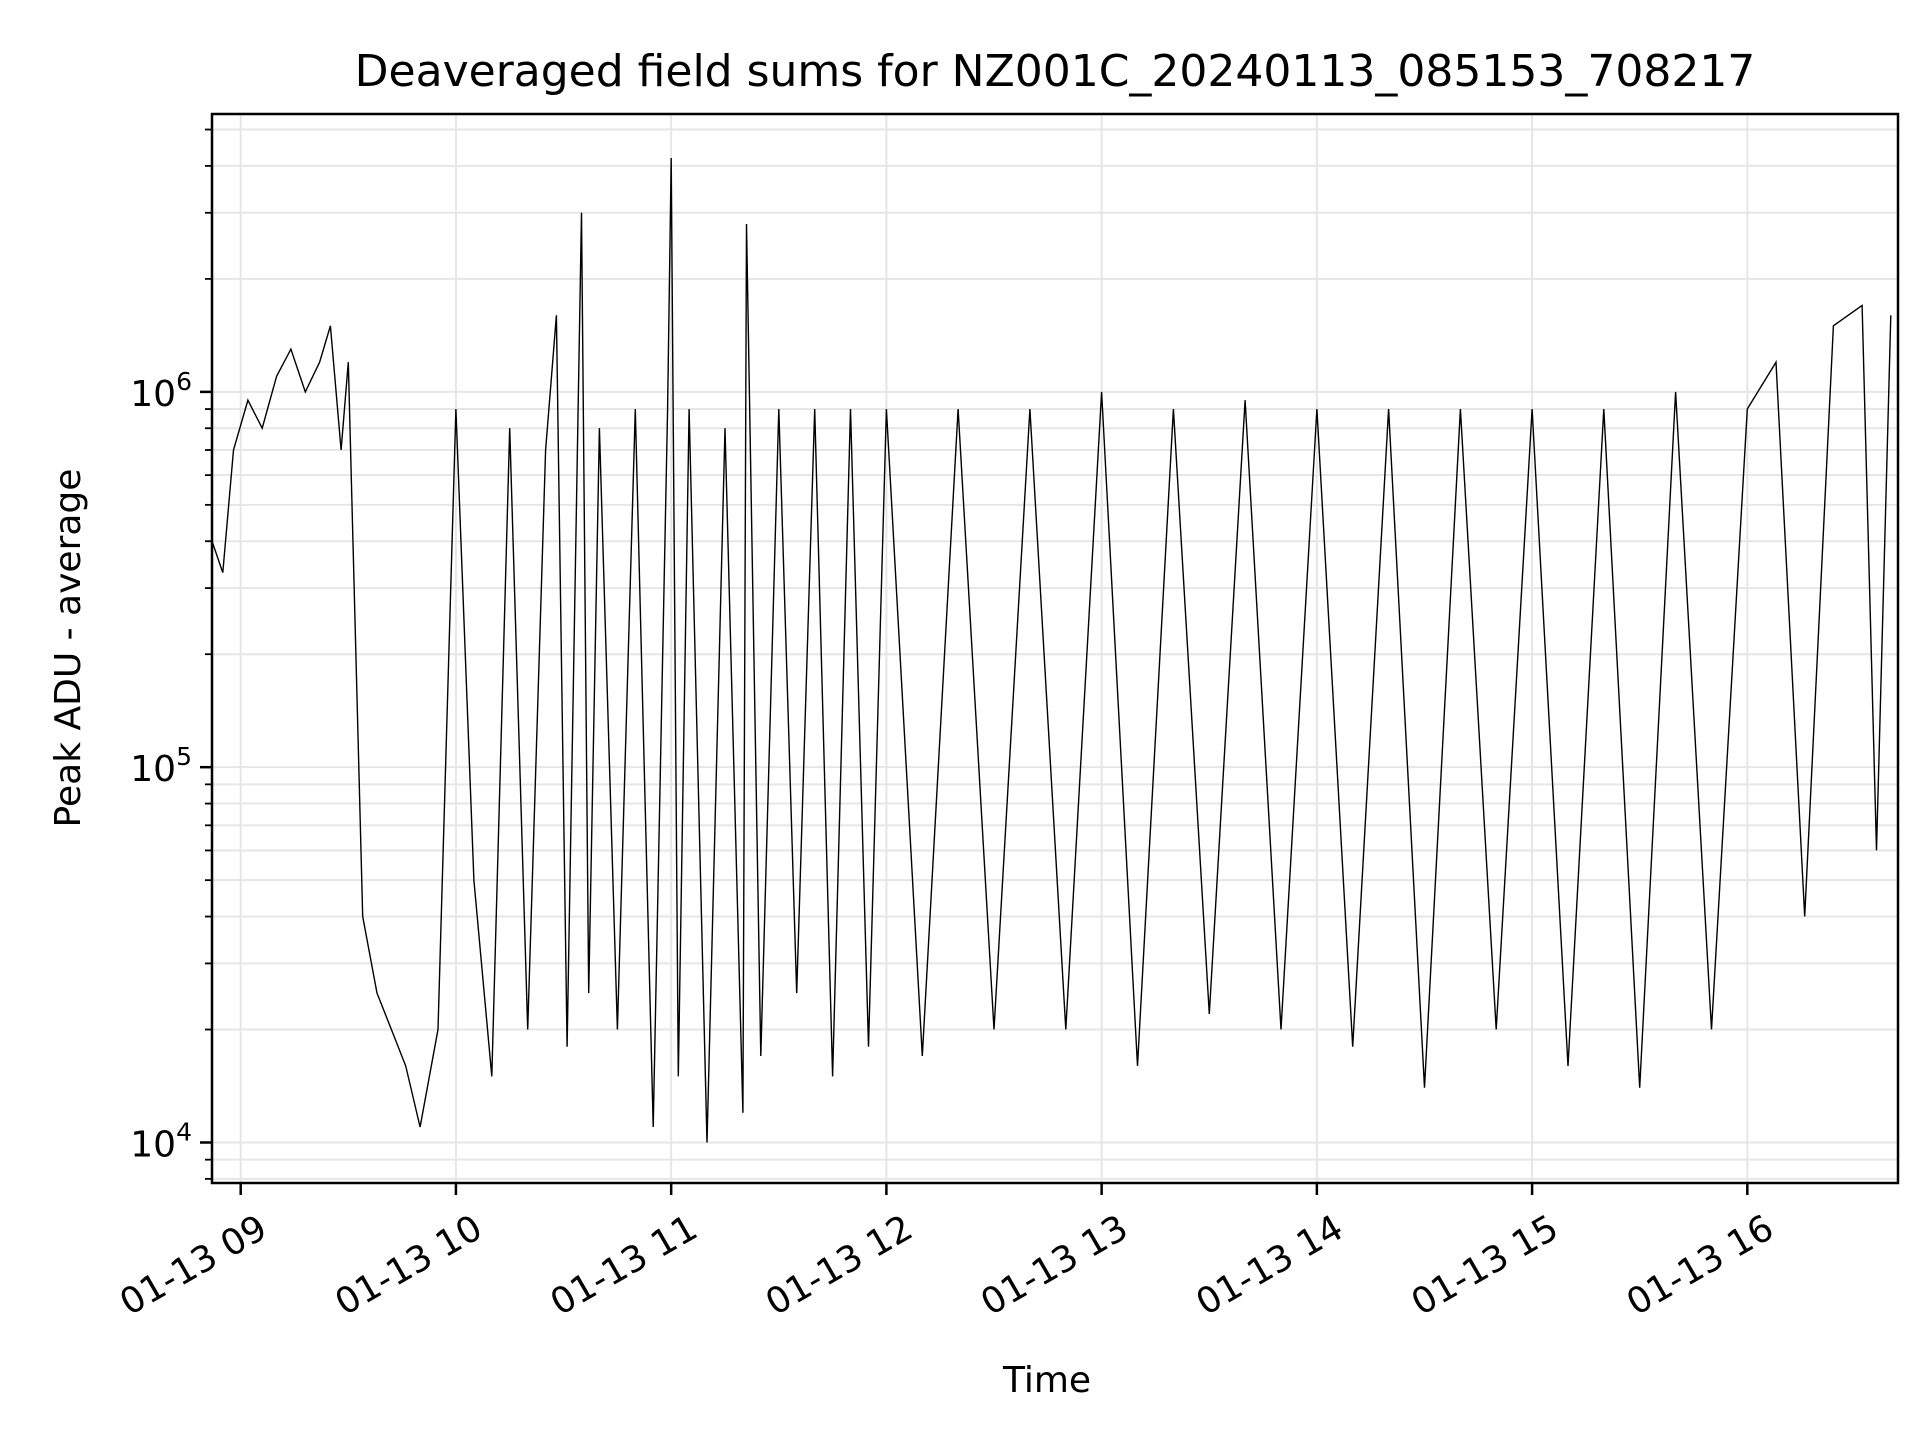 The width and height of the screenshot is (1920, 1440). Describe the element at coordinates (1046, 1380) in the screenshot. I see `x-axis-label: Time` at that location.